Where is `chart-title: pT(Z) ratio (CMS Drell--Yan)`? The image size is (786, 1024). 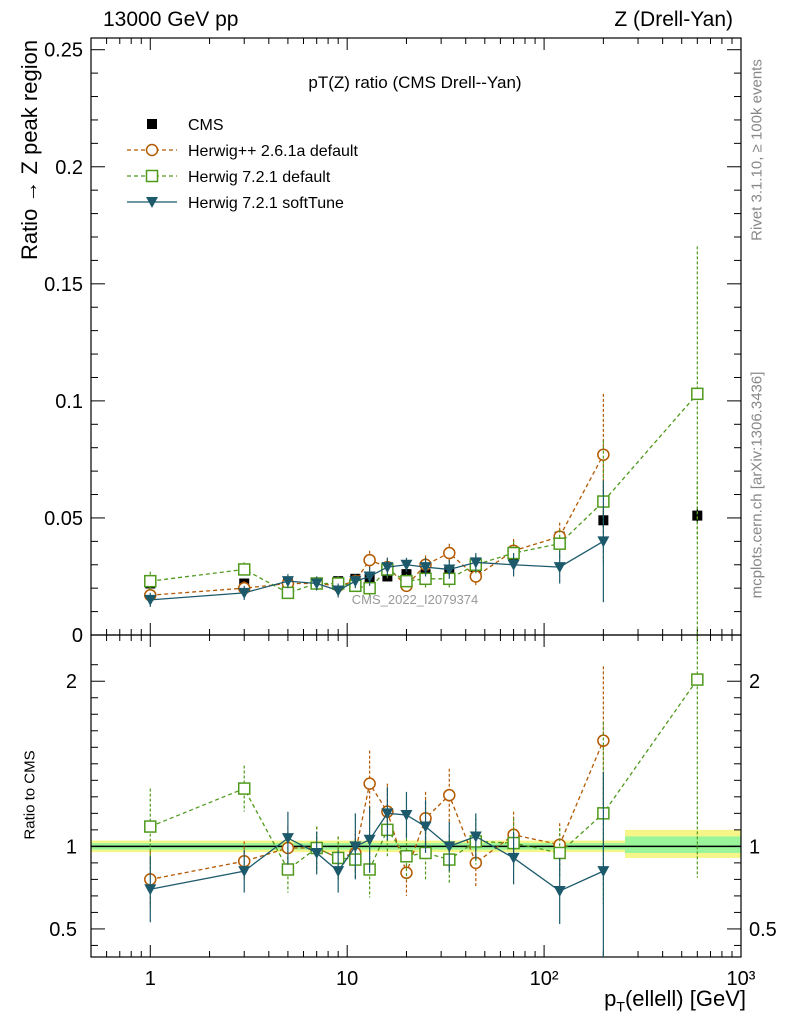 chart-title: pT(Z) ratio (CMS Drell--Yan) is located at coordinates (414, 82).